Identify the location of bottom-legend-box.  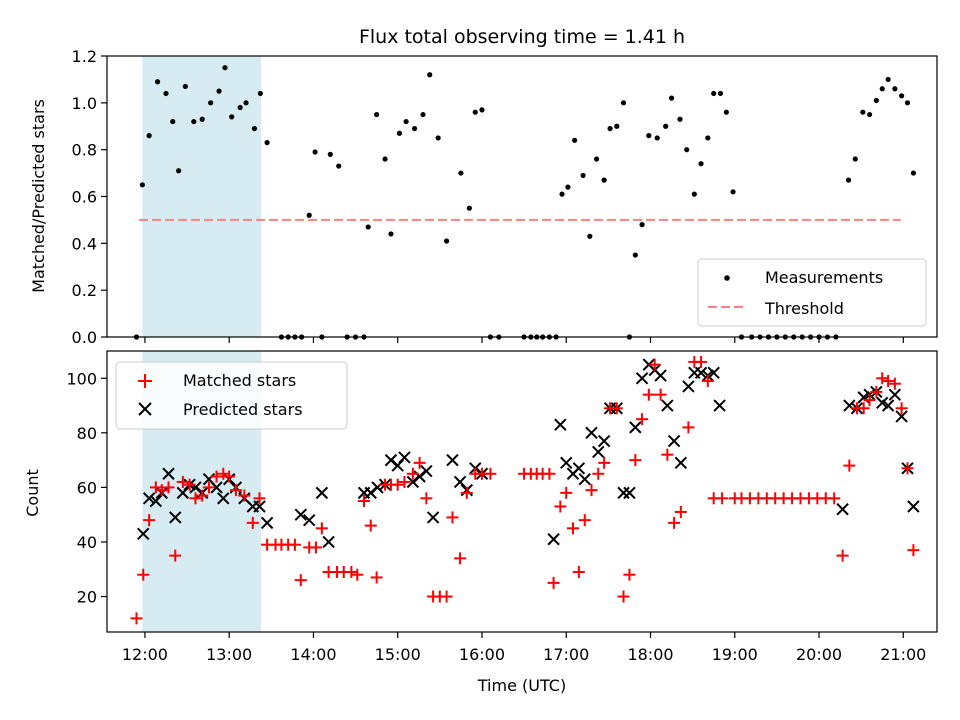
(231, 395).